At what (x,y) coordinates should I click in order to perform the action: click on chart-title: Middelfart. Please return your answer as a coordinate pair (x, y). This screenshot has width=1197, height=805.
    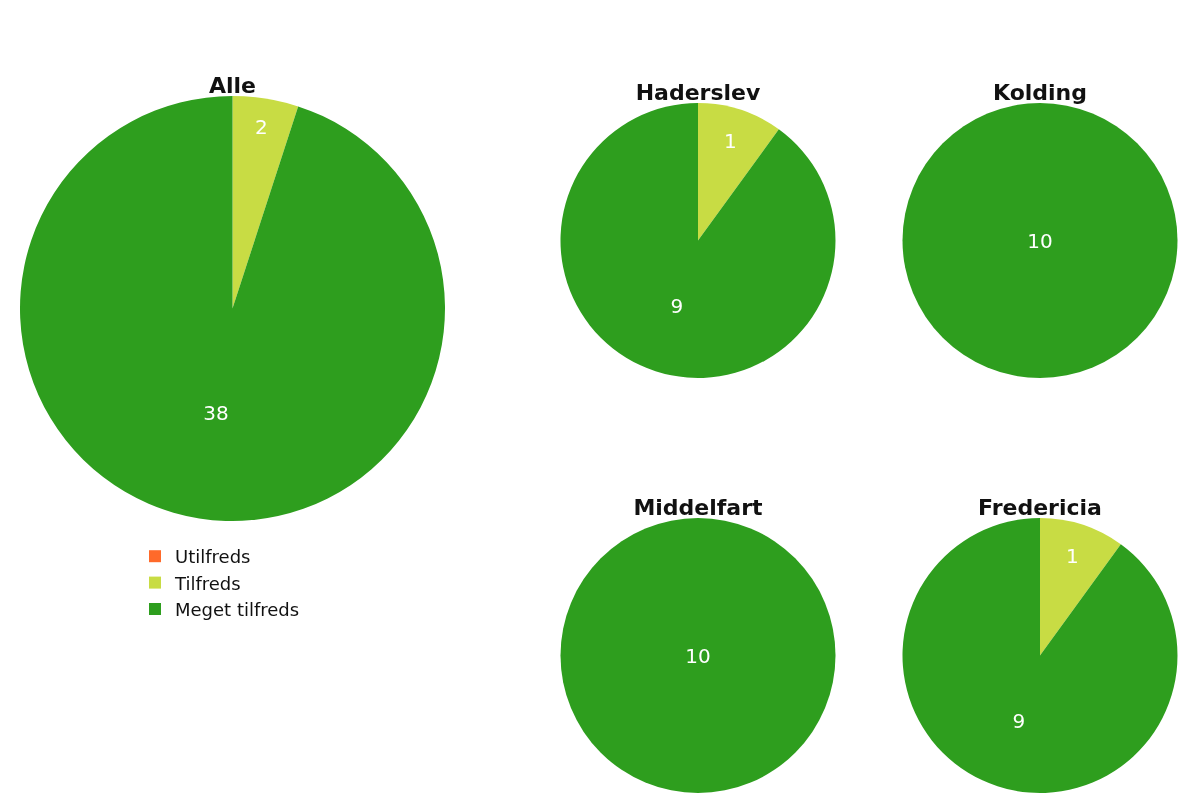
    Looking at the image, I should click on (698, 507).